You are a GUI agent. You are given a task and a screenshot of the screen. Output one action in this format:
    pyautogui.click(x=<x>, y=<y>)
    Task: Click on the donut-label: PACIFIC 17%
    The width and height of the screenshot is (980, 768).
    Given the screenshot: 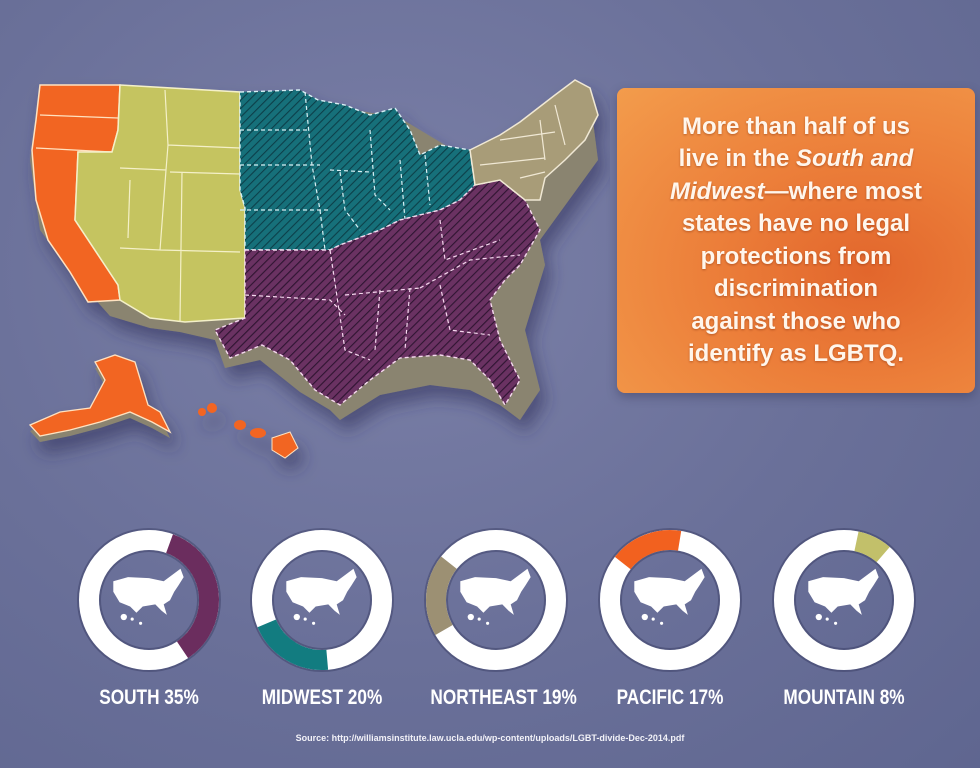 What is the action you would take?
    pyautogui.click(x=670, y=697)
    